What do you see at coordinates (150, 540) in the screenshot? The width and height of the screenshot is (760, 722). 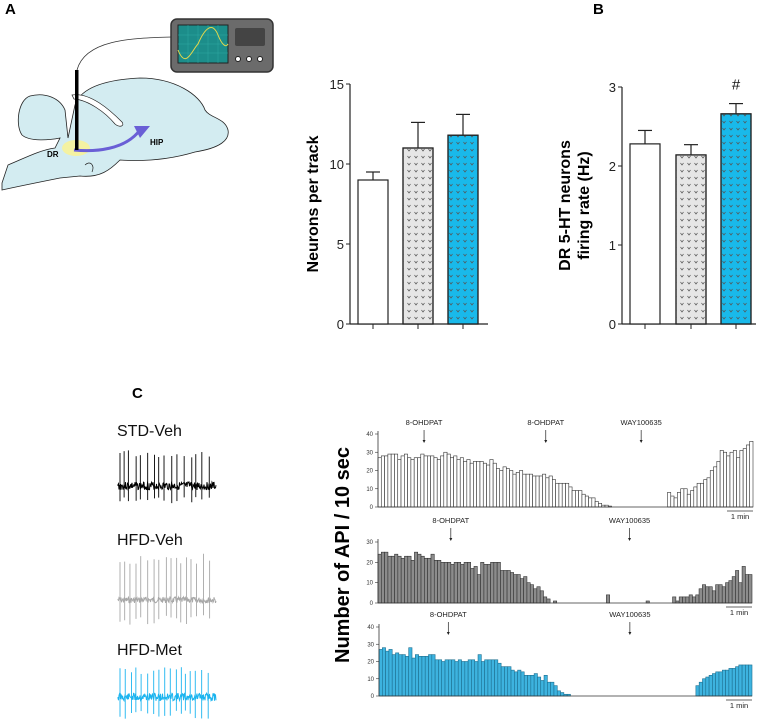 I see `trace-label: HFD-Veh` at bounding box center [150, 540].